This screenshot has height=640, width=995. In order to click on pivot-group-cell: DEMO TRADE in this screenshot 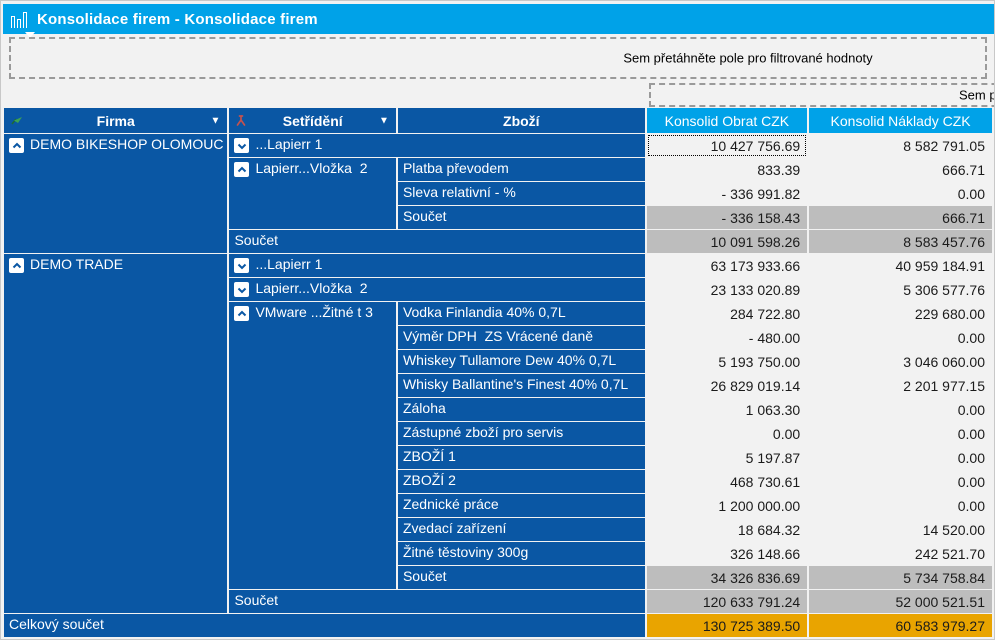, I will do `click(116, 433)`.